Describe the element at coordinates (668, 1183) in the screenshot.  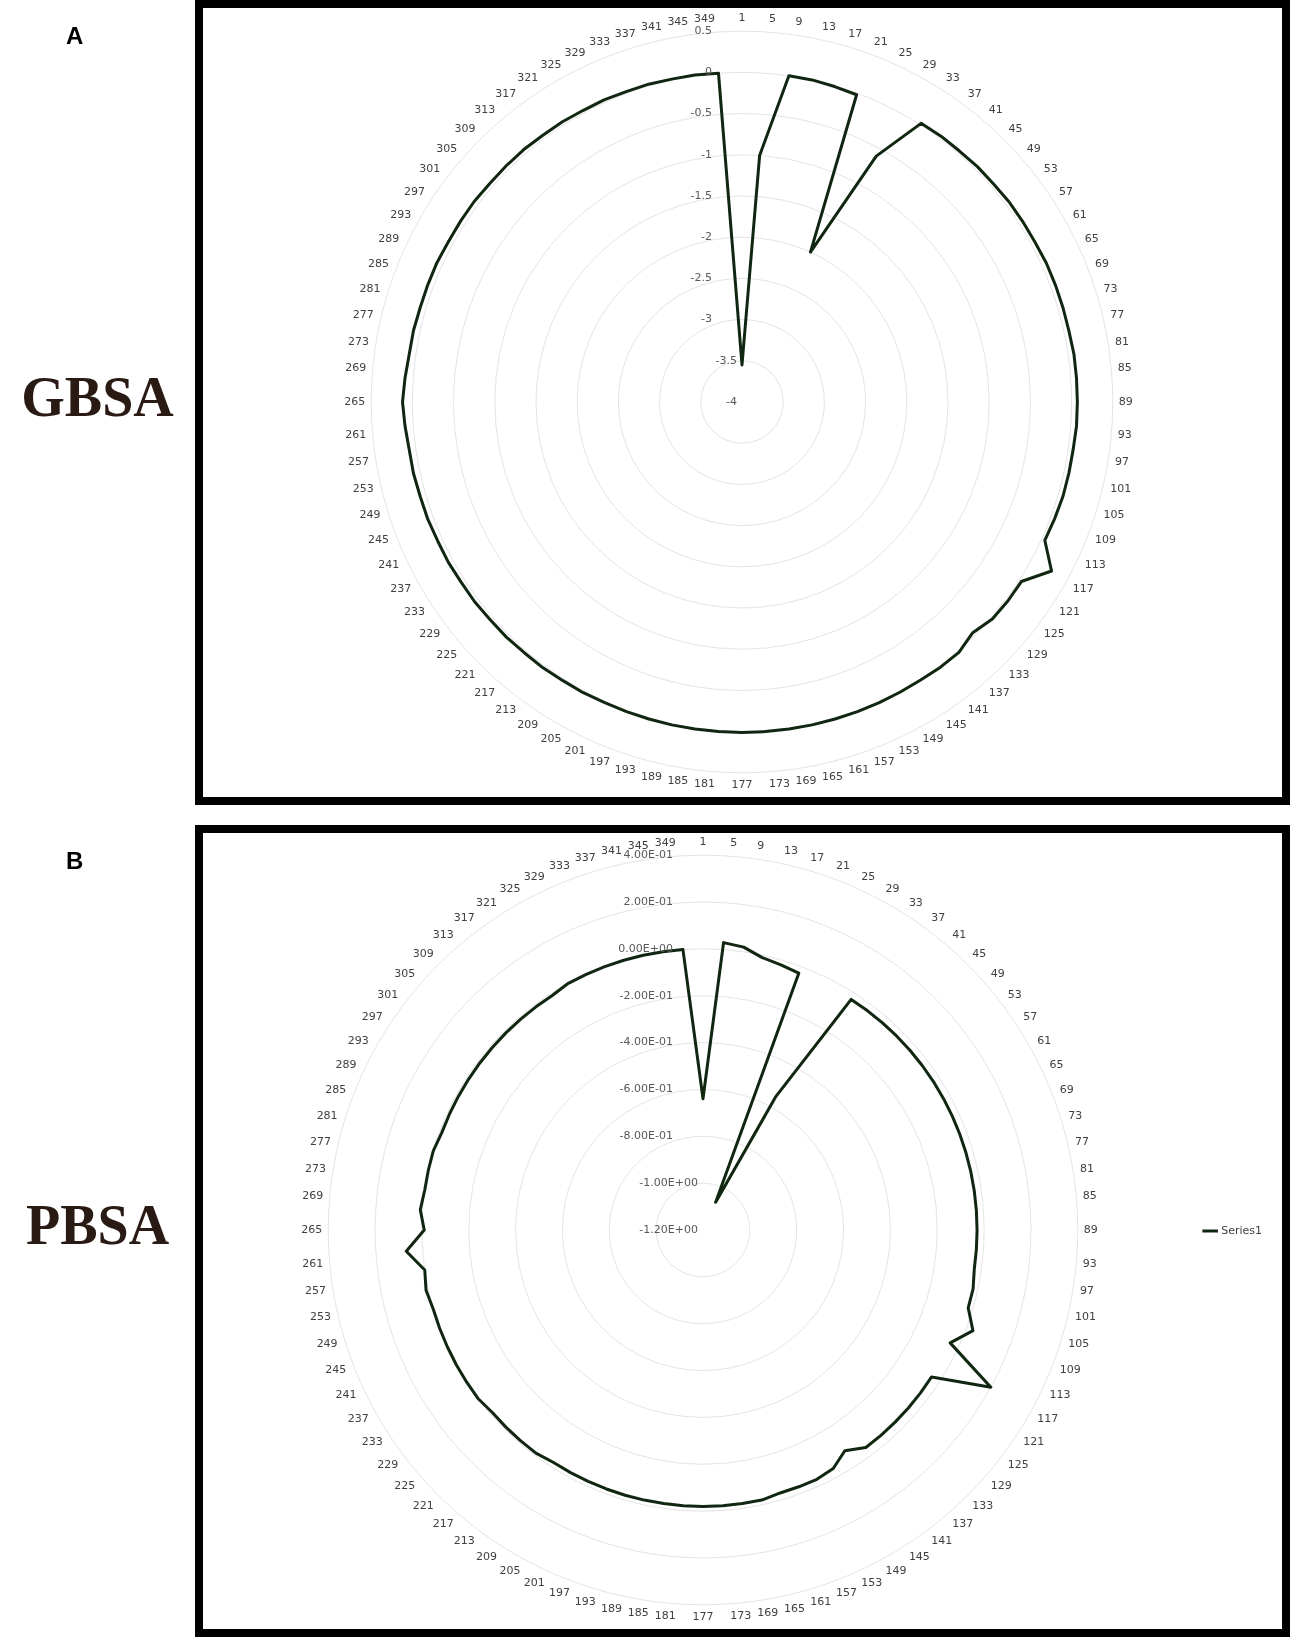
I see `y-tick-label: -1.00E+00` at that location.